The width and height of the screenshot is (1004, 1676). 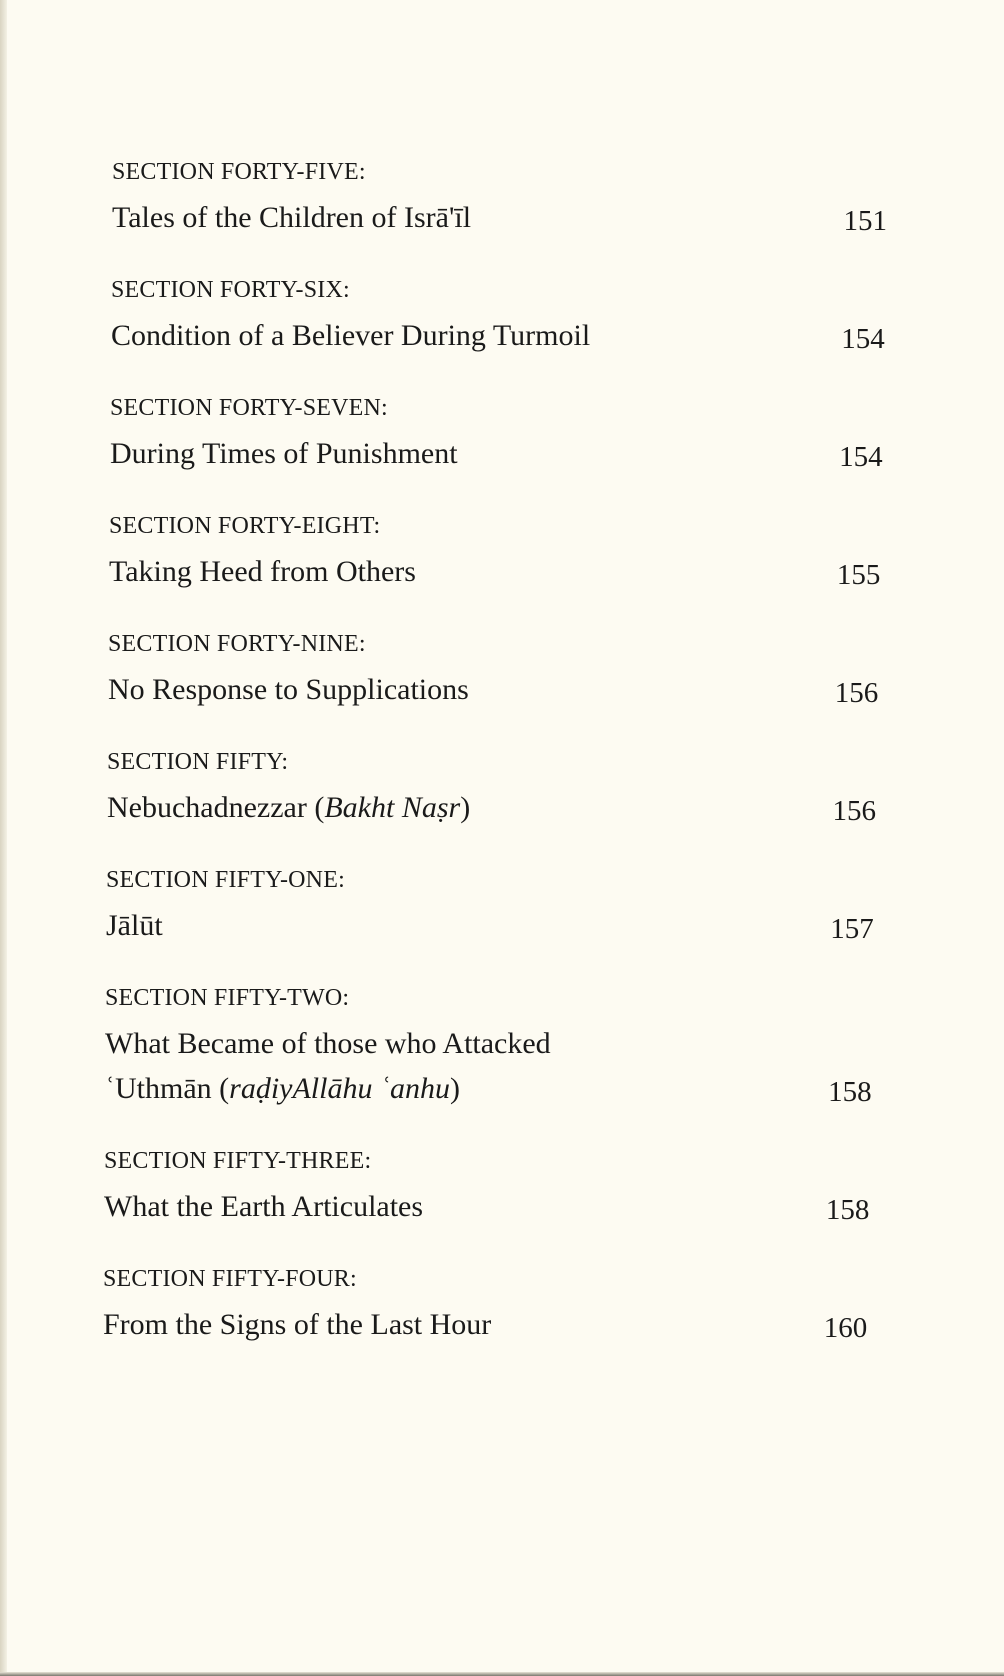 What do you see at coordinates (392, 807) in the screenshot?
I see `title-italic-text: Bakht Naṣr` at bounding box center [392, 807].